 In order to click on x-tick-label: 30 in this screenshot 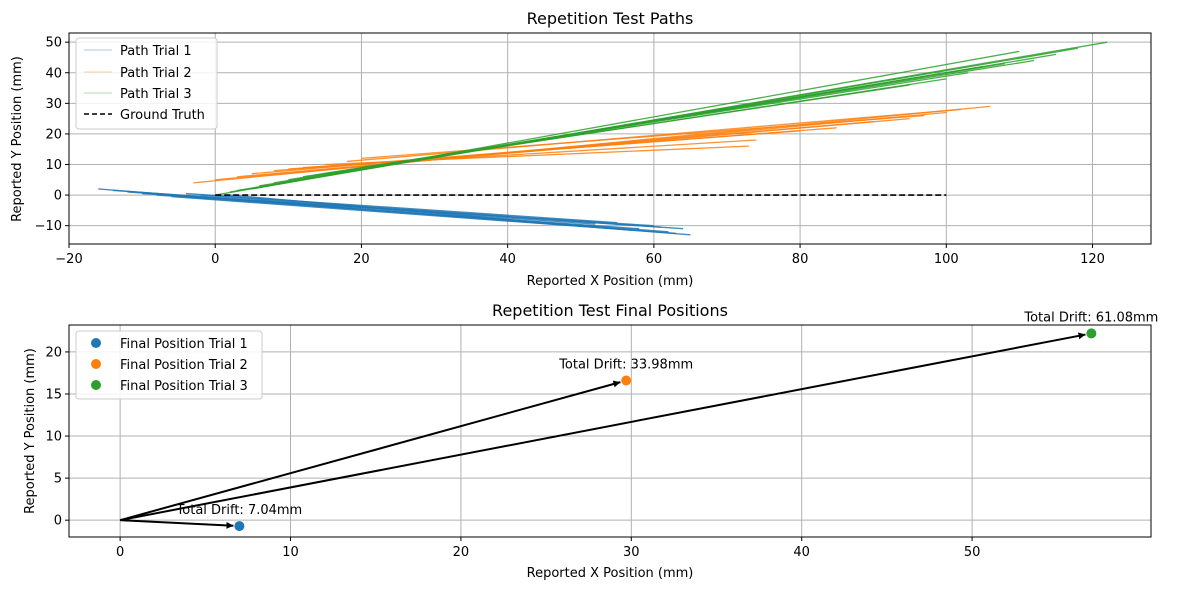, I will do `click(631, 552)`.